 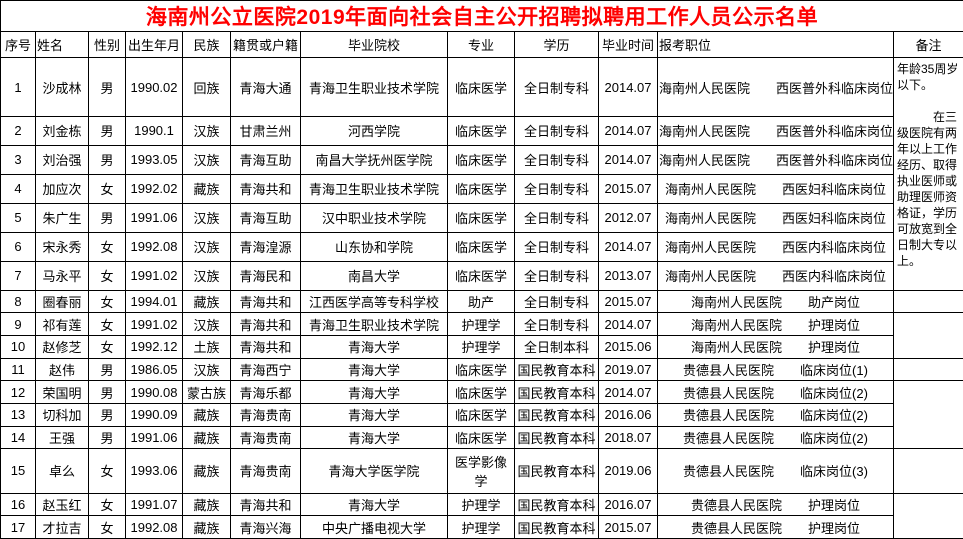 I want to click on cell-name: 才拉吉, so click(x=62, y=527).